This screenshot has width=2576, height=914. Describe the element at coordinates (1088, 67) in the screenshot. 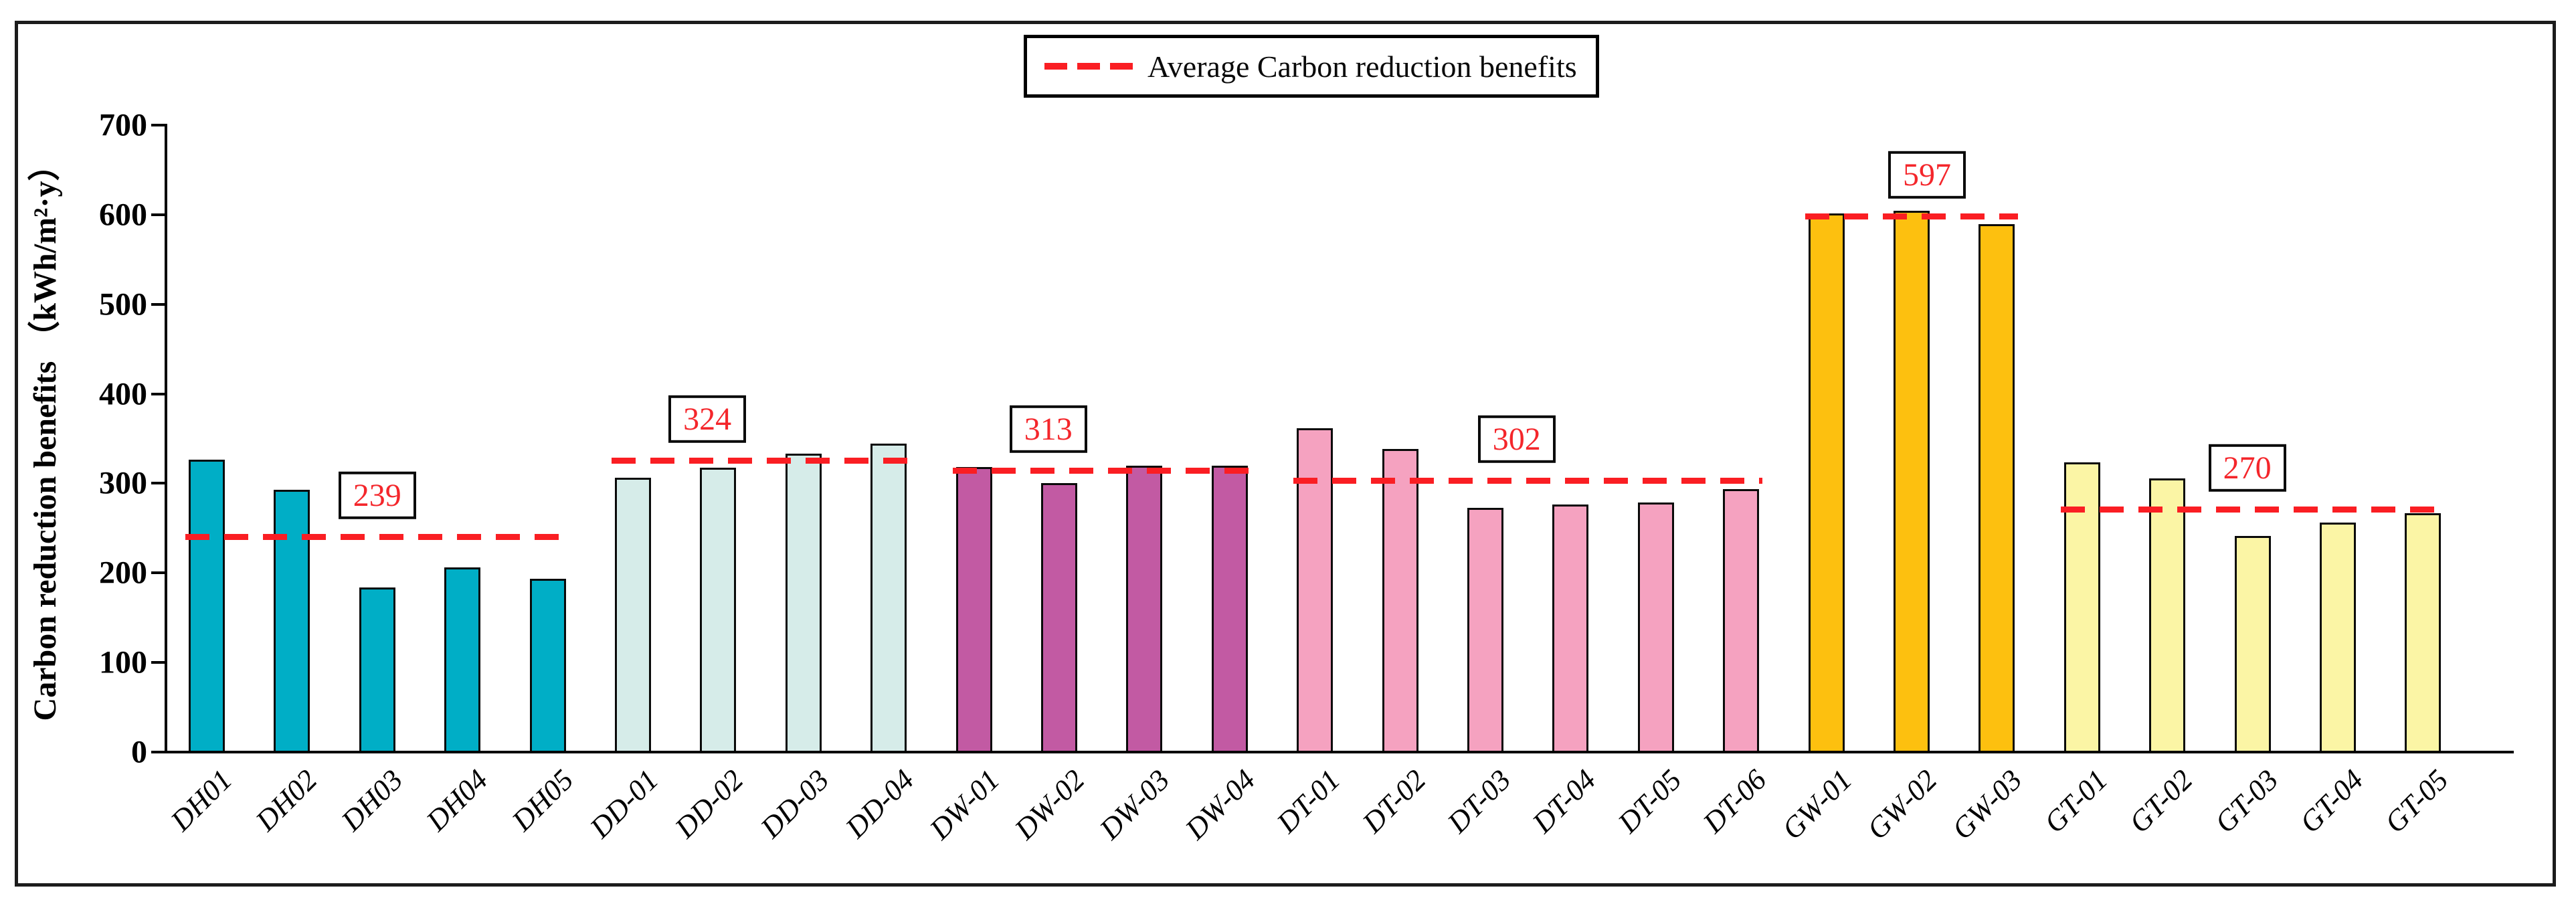

I see `legend-dashed-line-sample` at that location.